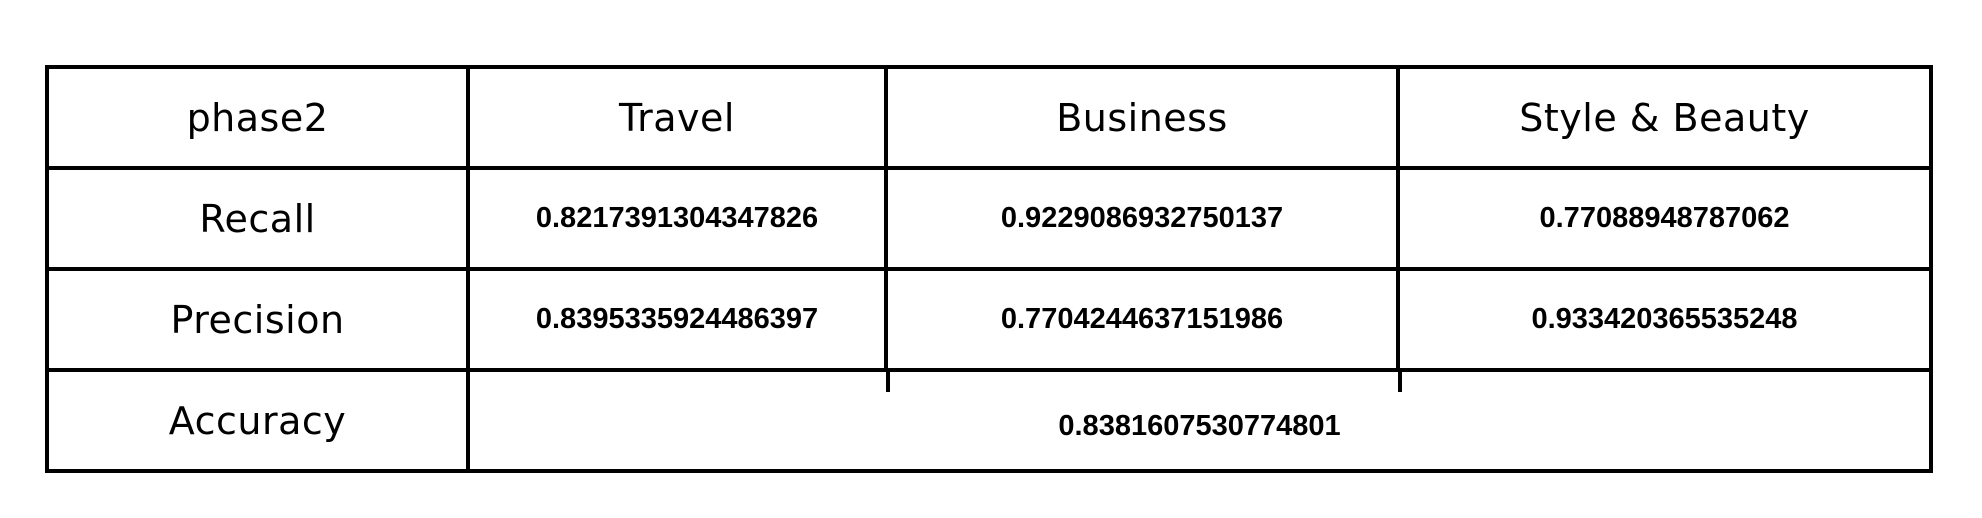 The width and height of the screenshot is (1982, 518). I want to click on precision-business-value: 0.7704244637151986, so click(1142, 319).